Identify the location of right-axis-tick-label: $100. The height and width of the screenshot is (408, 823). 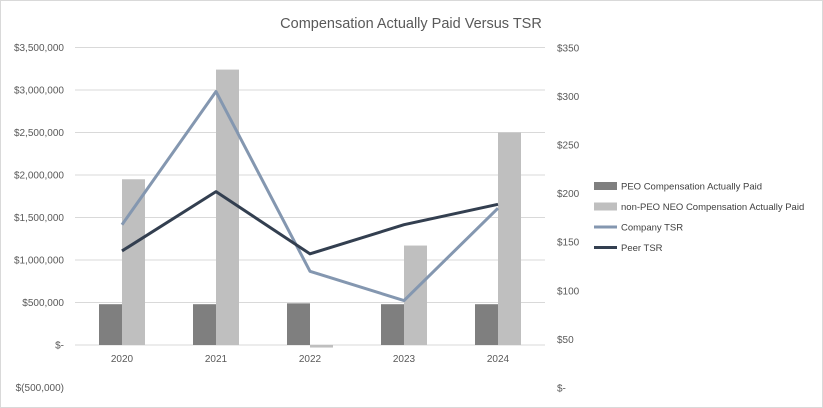
(568, 291).